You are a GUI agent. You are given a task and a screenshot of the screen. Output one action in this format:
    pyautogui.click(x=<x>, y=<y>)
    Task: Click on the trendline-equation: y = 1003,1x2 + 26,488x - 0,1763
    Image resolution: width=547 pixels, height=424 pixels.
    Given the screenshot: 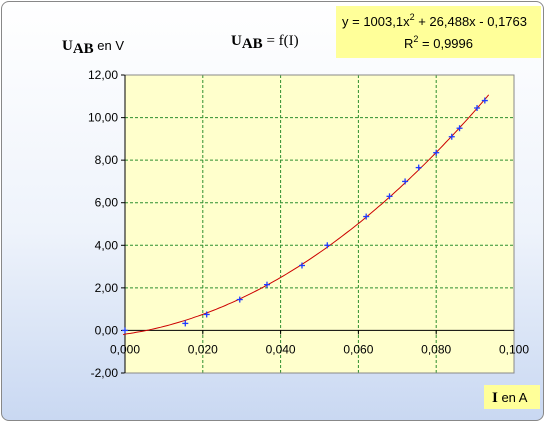 What is the action you would take?
    pyautogui.click(x=434, y=20)
    